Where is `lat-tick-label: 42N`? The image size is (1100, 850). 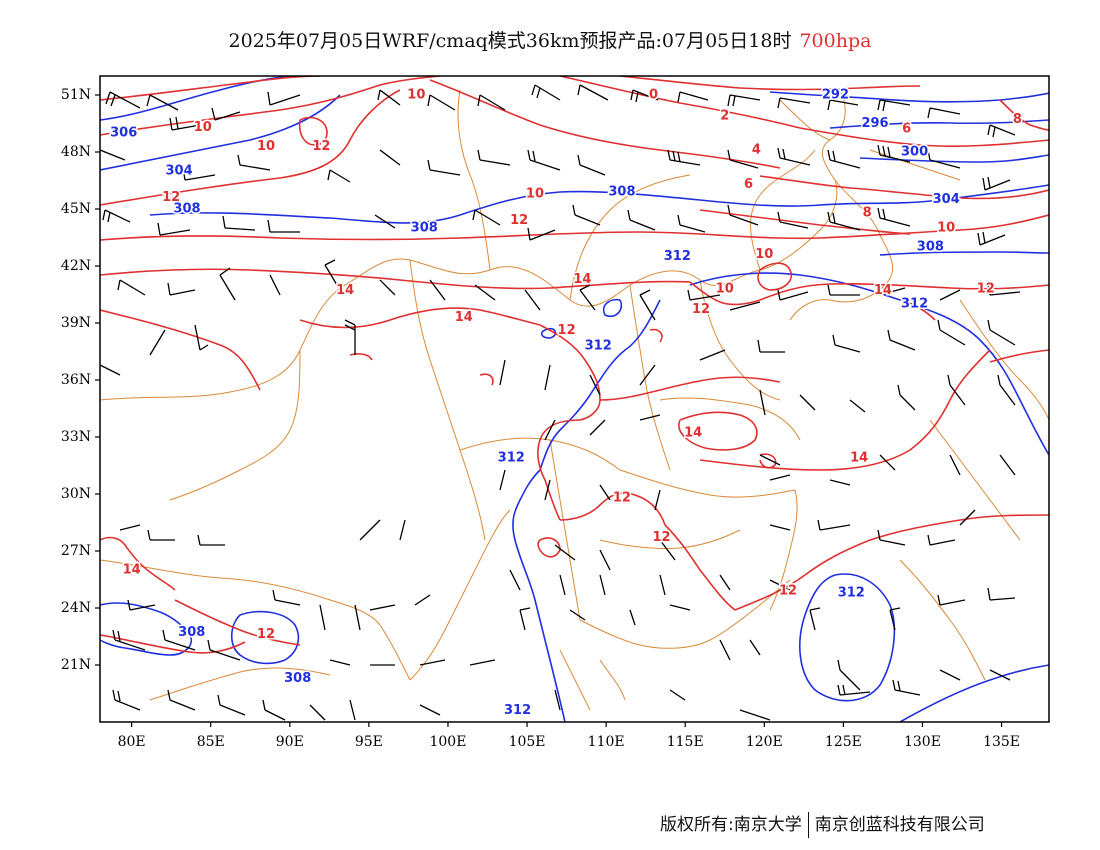 lat-tick-label: 42N is located at coordinates (76, 266).